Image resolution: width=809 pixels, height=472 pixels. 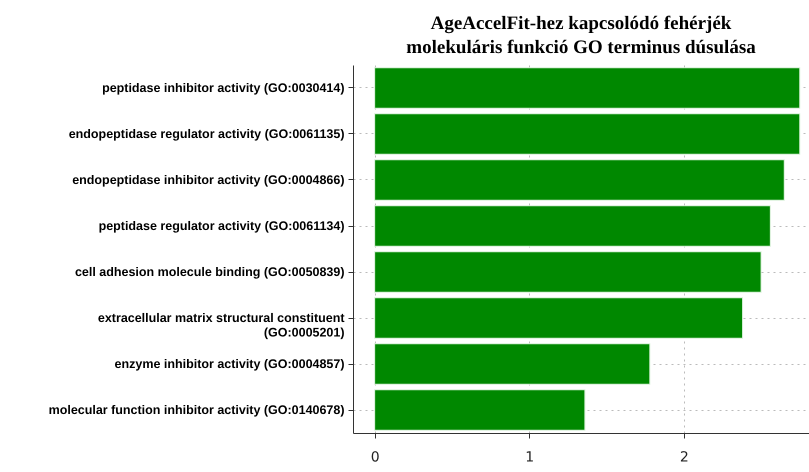 What do you see at coordinates (196, 410) in the screenshot?
I see `y-tick-label: molecular function inhibitor activity (GO:0140678)` at bounding box center [196, 410].